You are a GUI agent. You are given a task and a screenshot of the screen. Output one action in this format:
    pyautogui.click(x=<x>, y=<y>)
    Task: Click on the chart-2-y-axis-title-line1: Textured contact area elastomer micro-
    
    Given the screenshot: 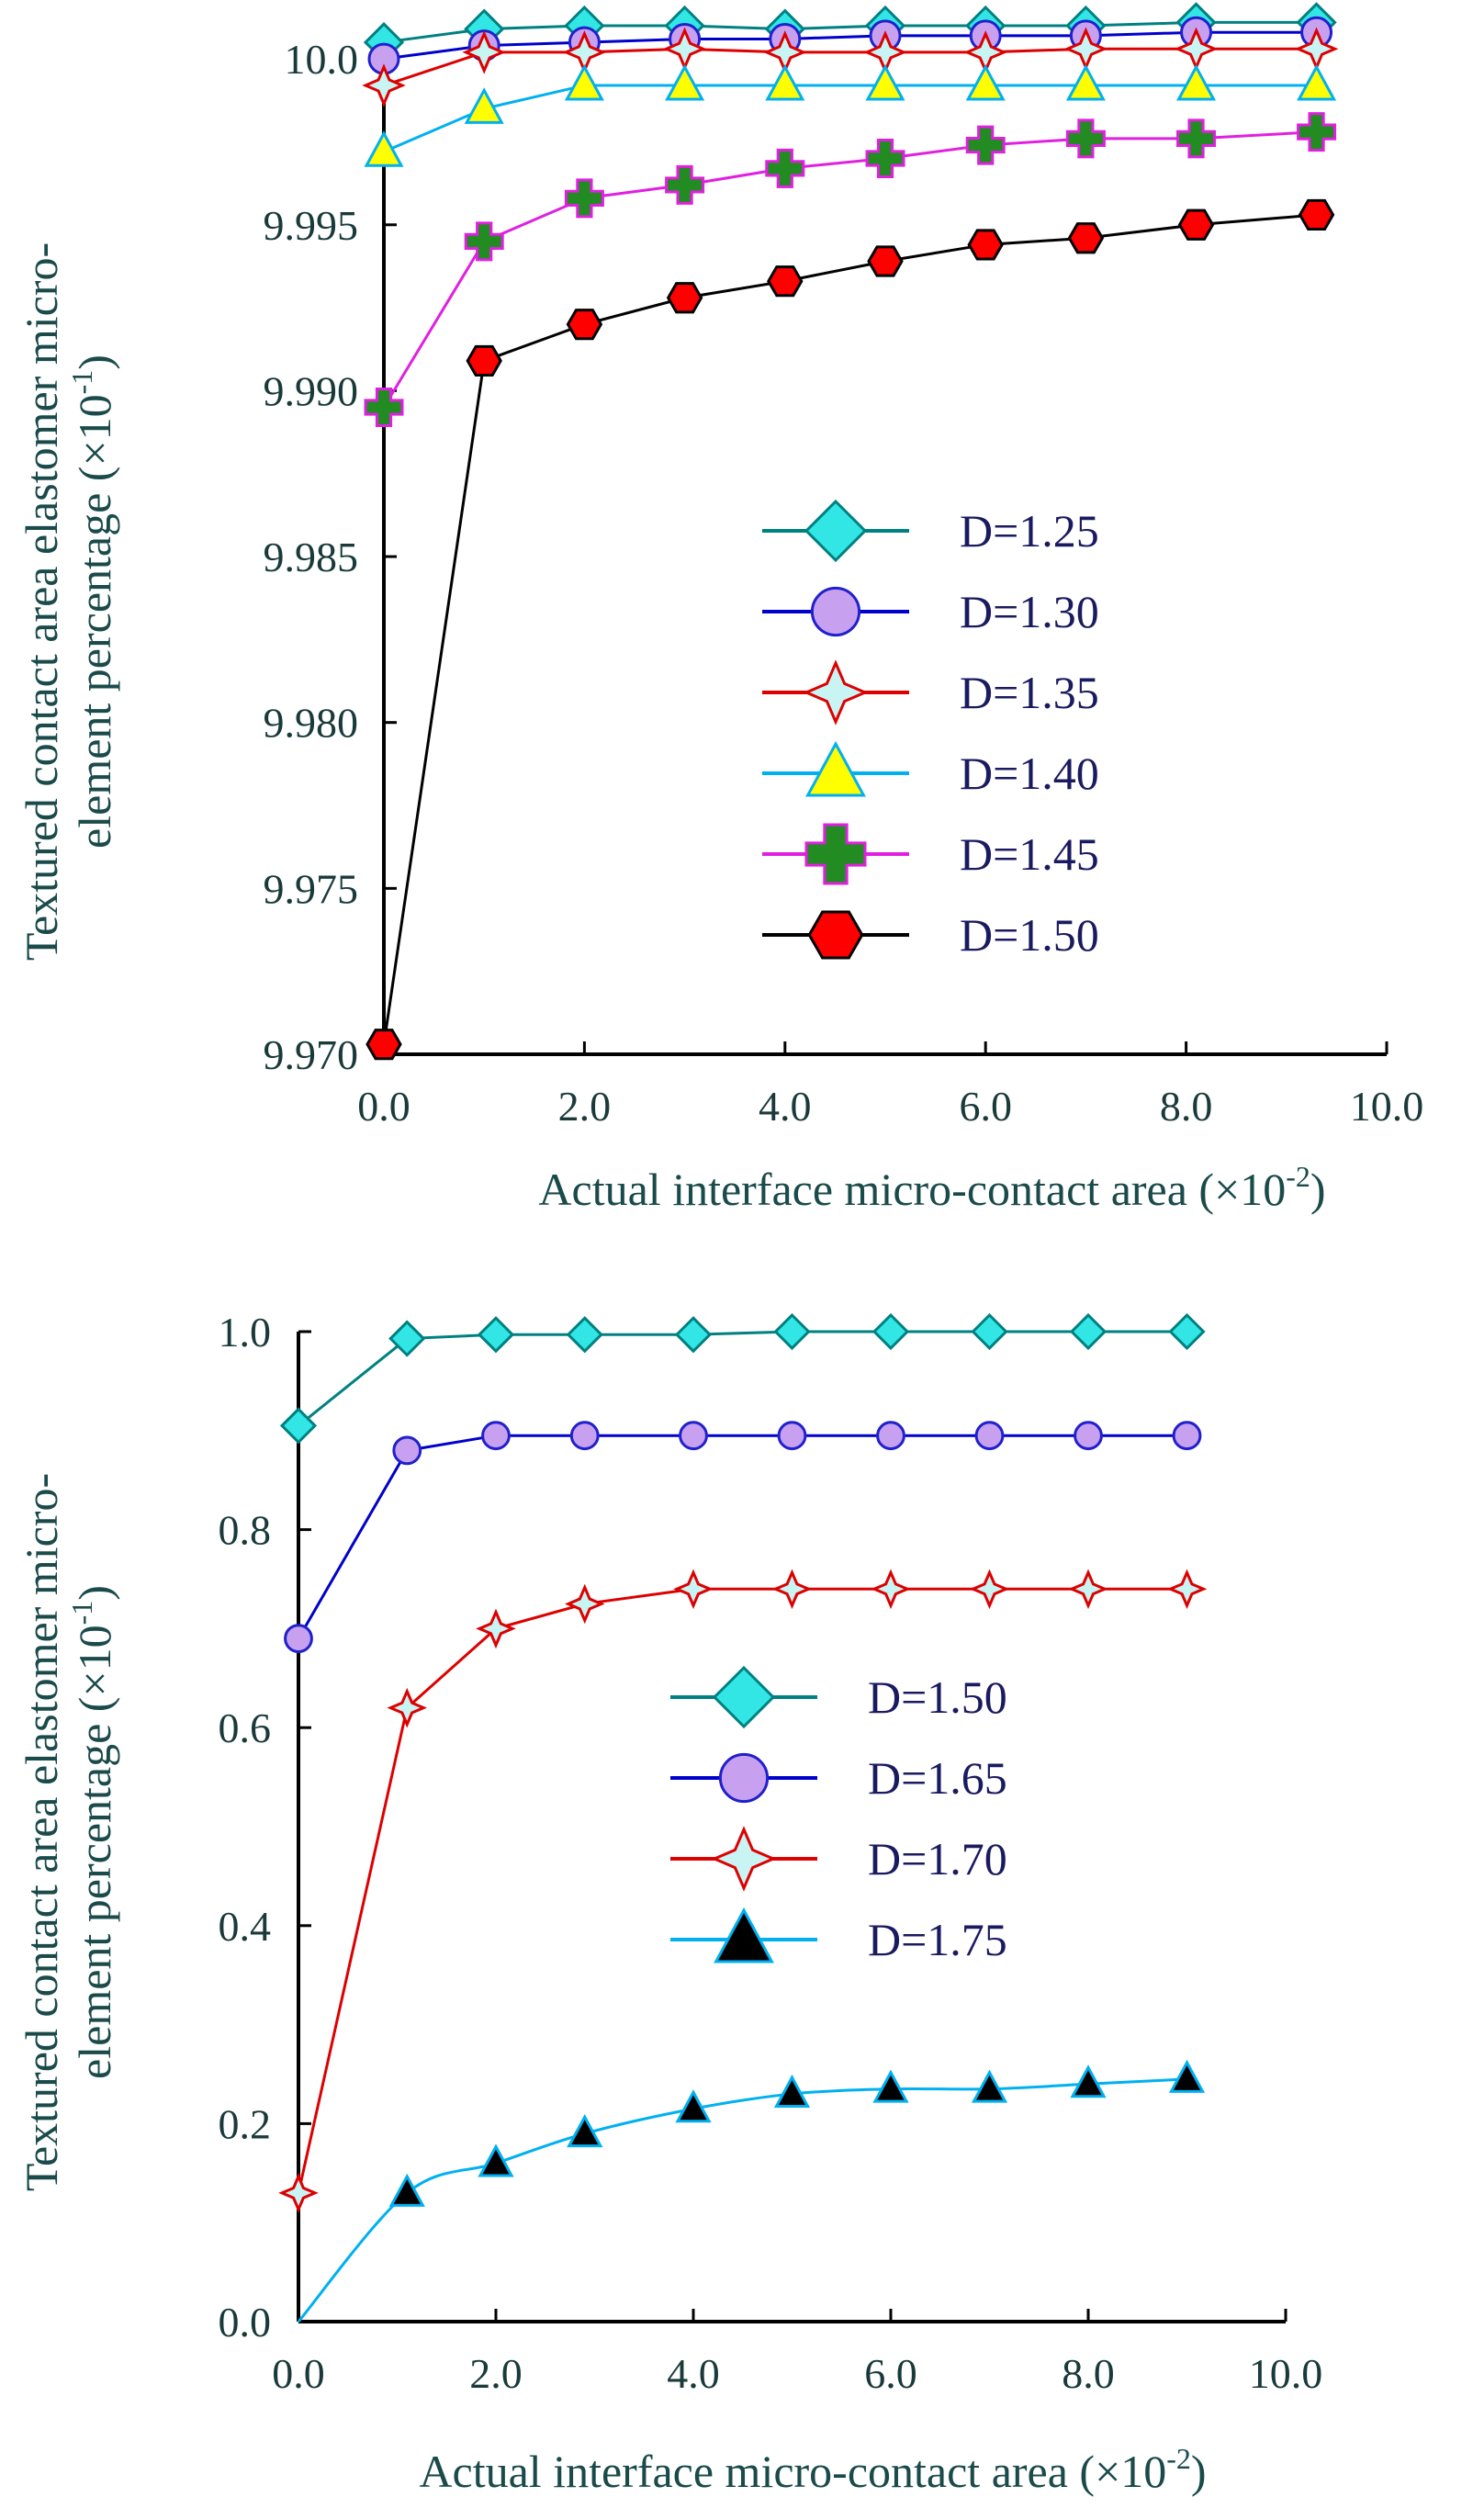 What is the action you would take?
    pyautogui.click(x=41, y=1832)
    